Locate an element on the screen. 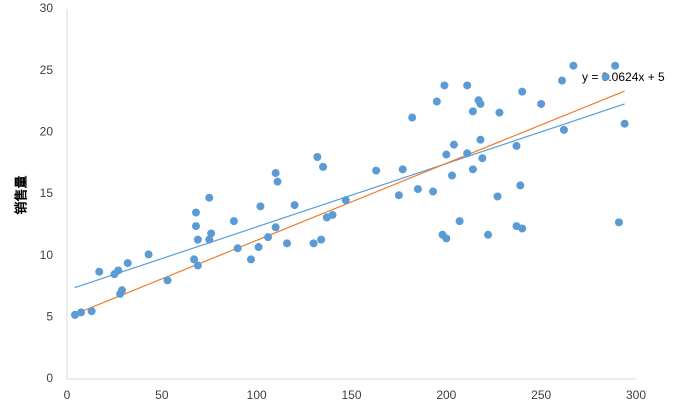 The width and height of the screenshot is (687, 406). y-tick-label: 30 is located at coordinates (47, 8).